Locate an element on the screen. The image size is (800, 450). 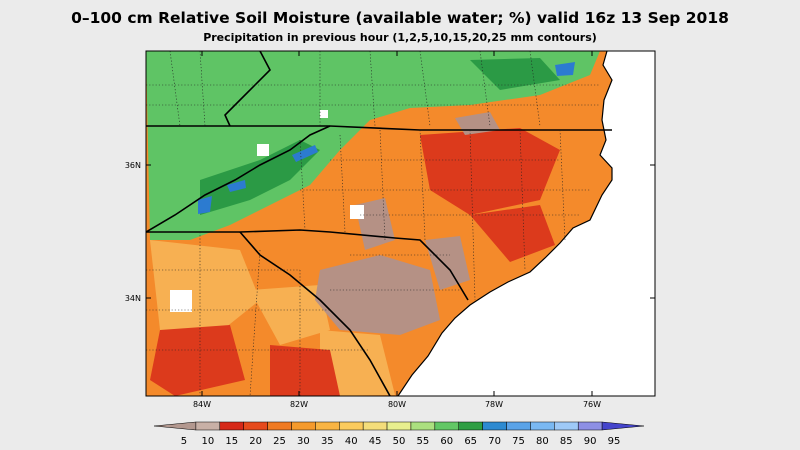
colorbar-label: 75 is located at coordinates (518, 441).